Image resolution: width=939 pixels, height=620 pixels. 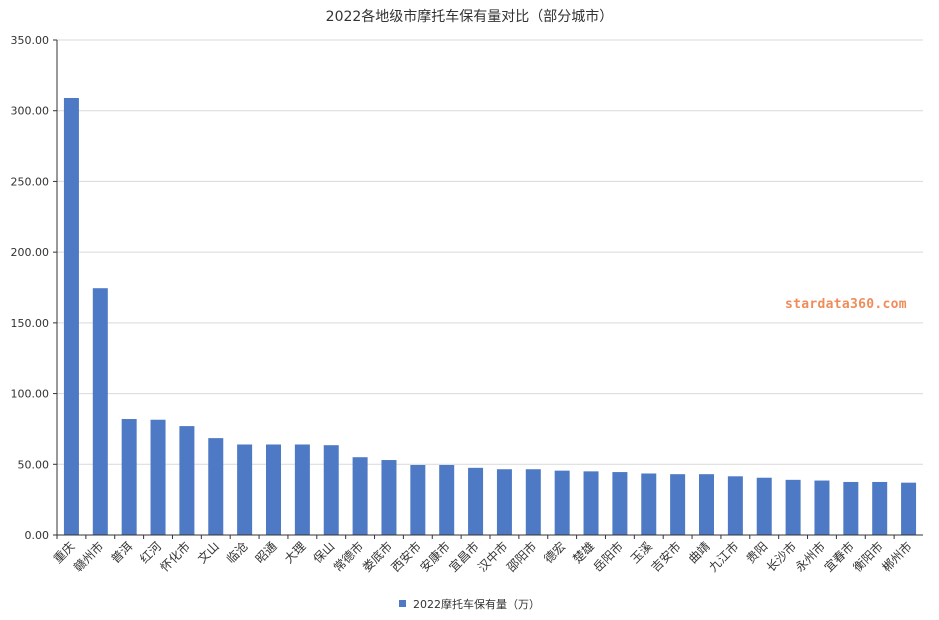 What do you see at coordinates (30, 323) in the screenshot?
I see `y-tick-label: 150.00` at bounding box center [30, 323].